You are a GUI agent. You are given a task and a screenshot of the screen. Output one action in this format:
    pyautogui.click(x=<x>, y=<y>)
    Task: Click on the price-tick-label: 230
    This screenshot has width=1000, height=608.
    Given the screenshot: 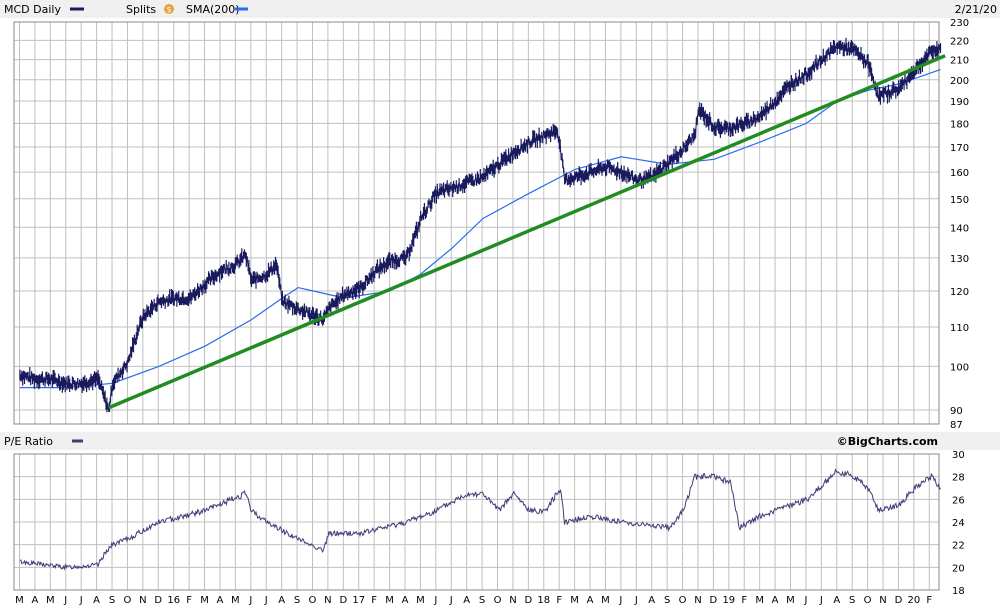 What is the action you would take?
    pyautogui.click(x=959, y=23)
    